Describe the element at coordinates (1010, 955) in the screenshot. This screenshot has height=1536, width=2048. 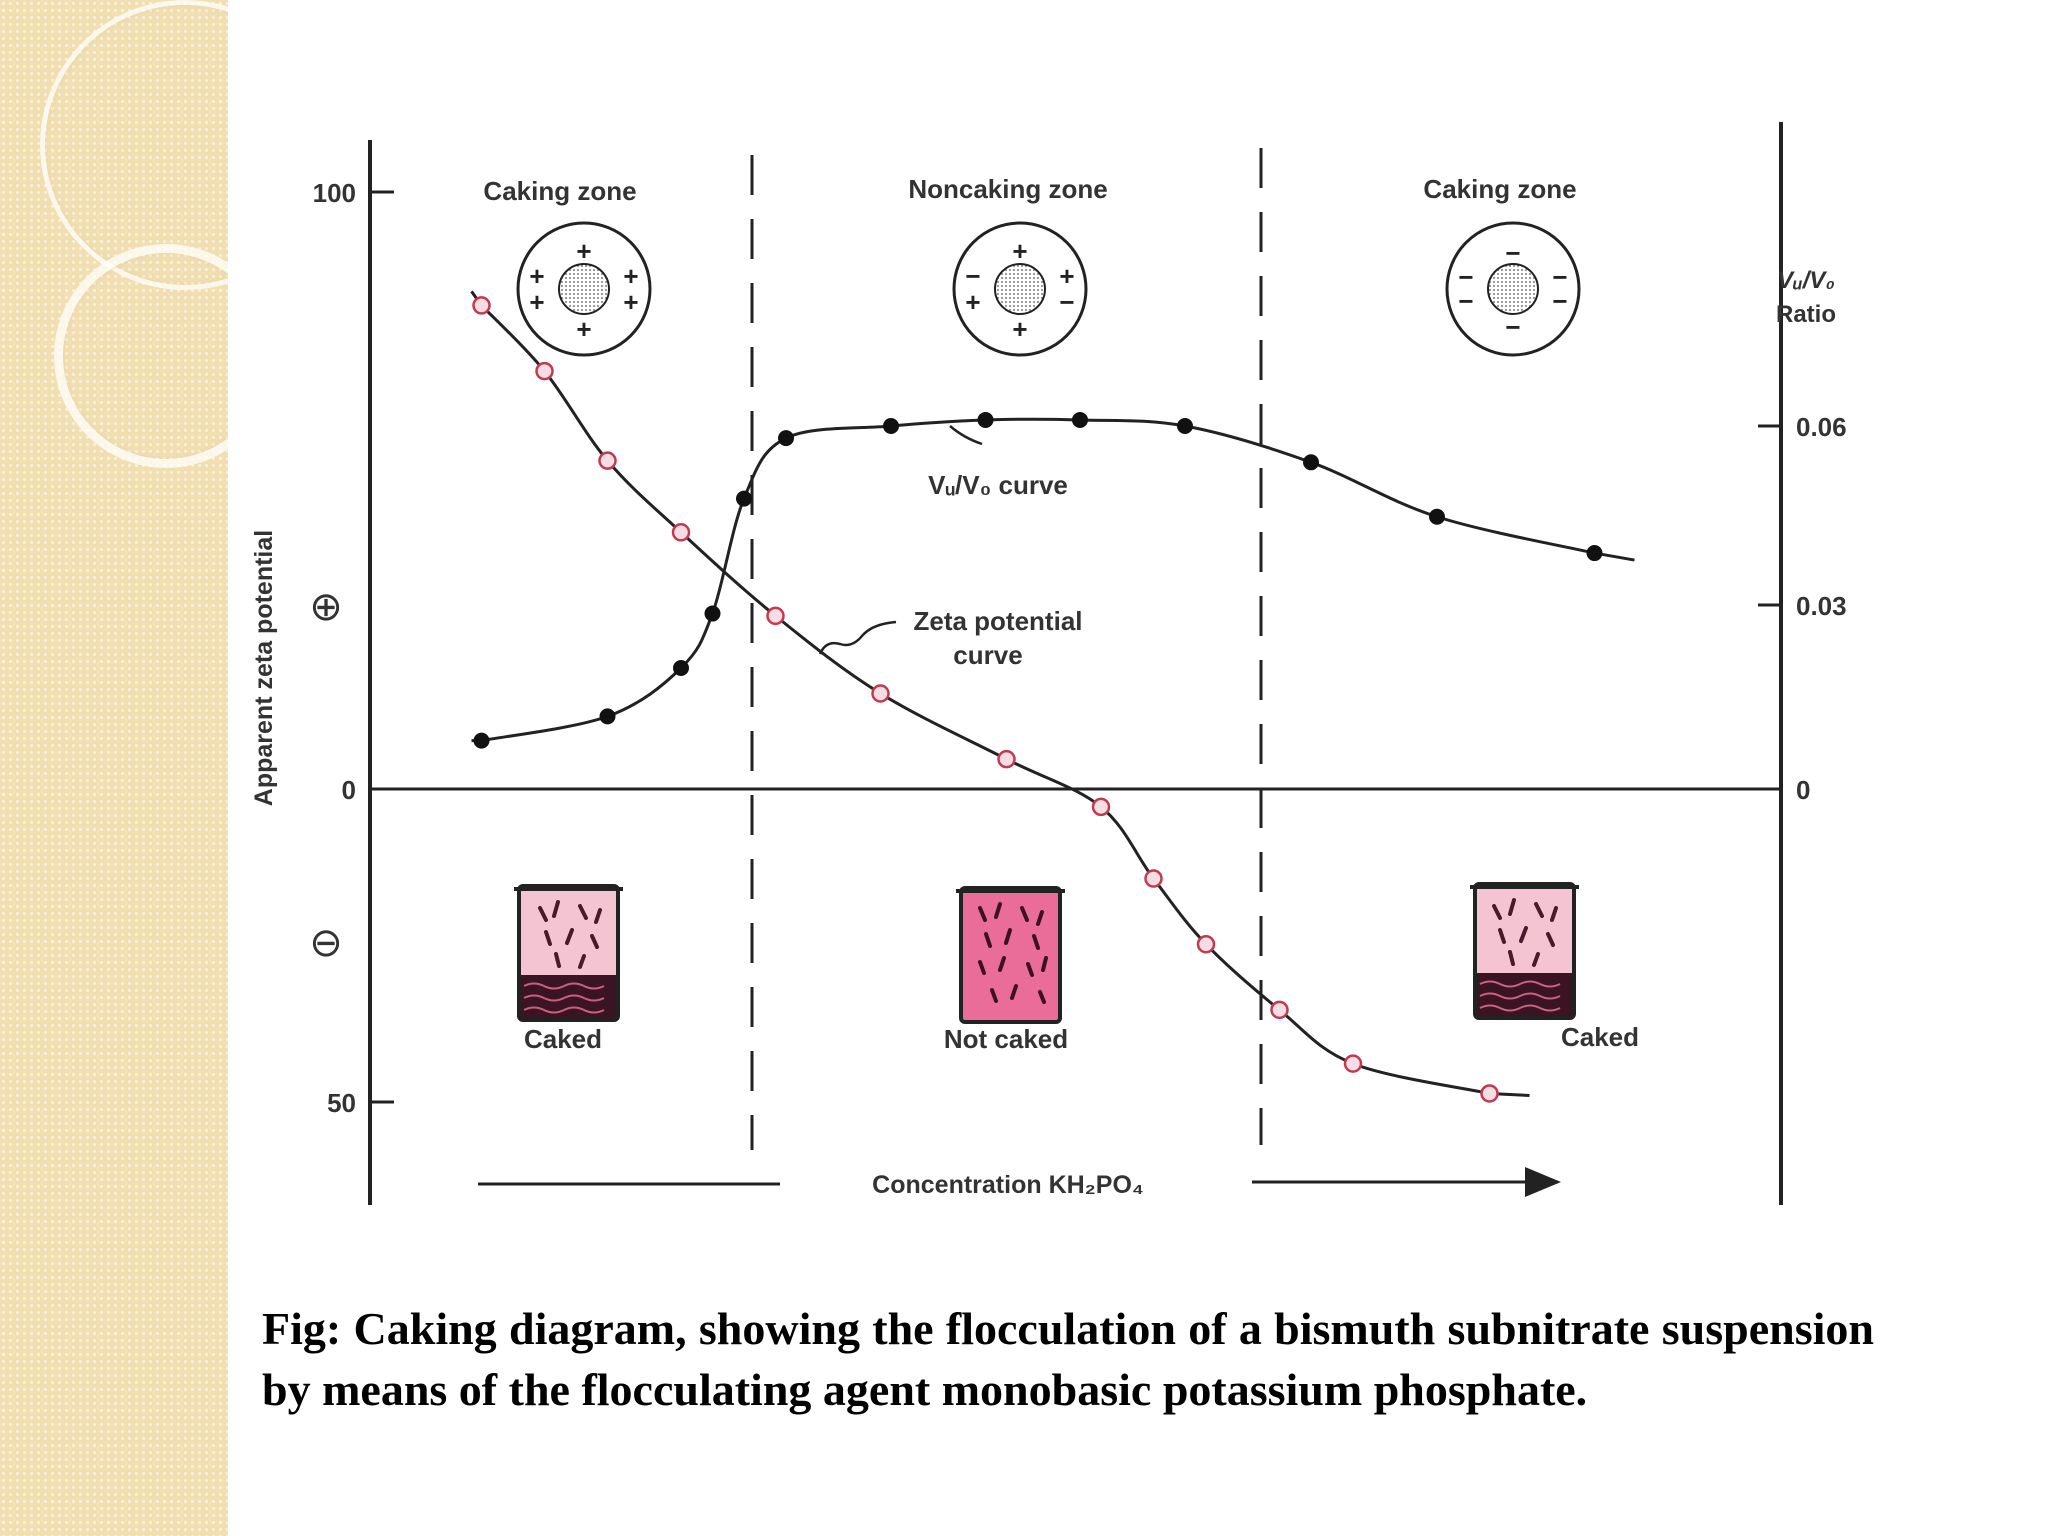
I see `jar-not-caked` at that location.